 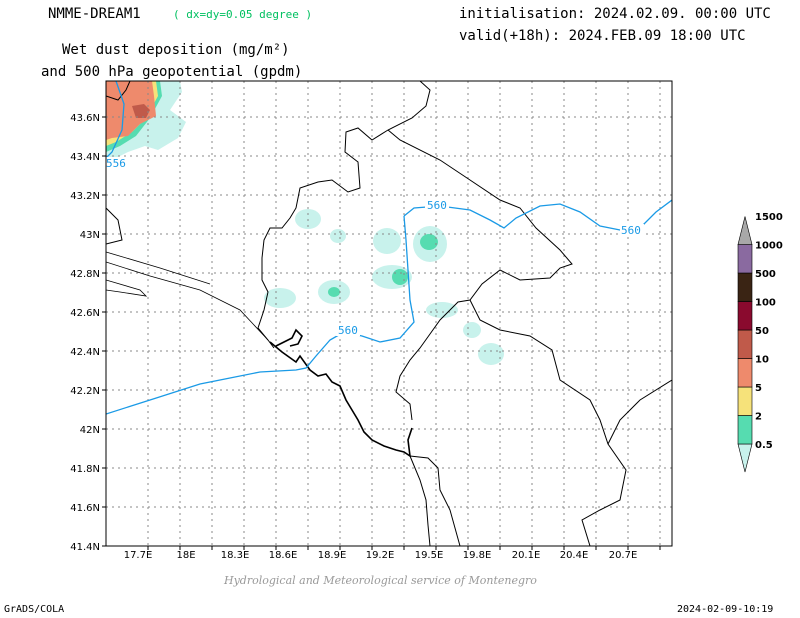 What do you see at coordinates (283, 555) in the screenshot?
I see `lon-tick-label: 18.6E` at bounding box center [283, 555].